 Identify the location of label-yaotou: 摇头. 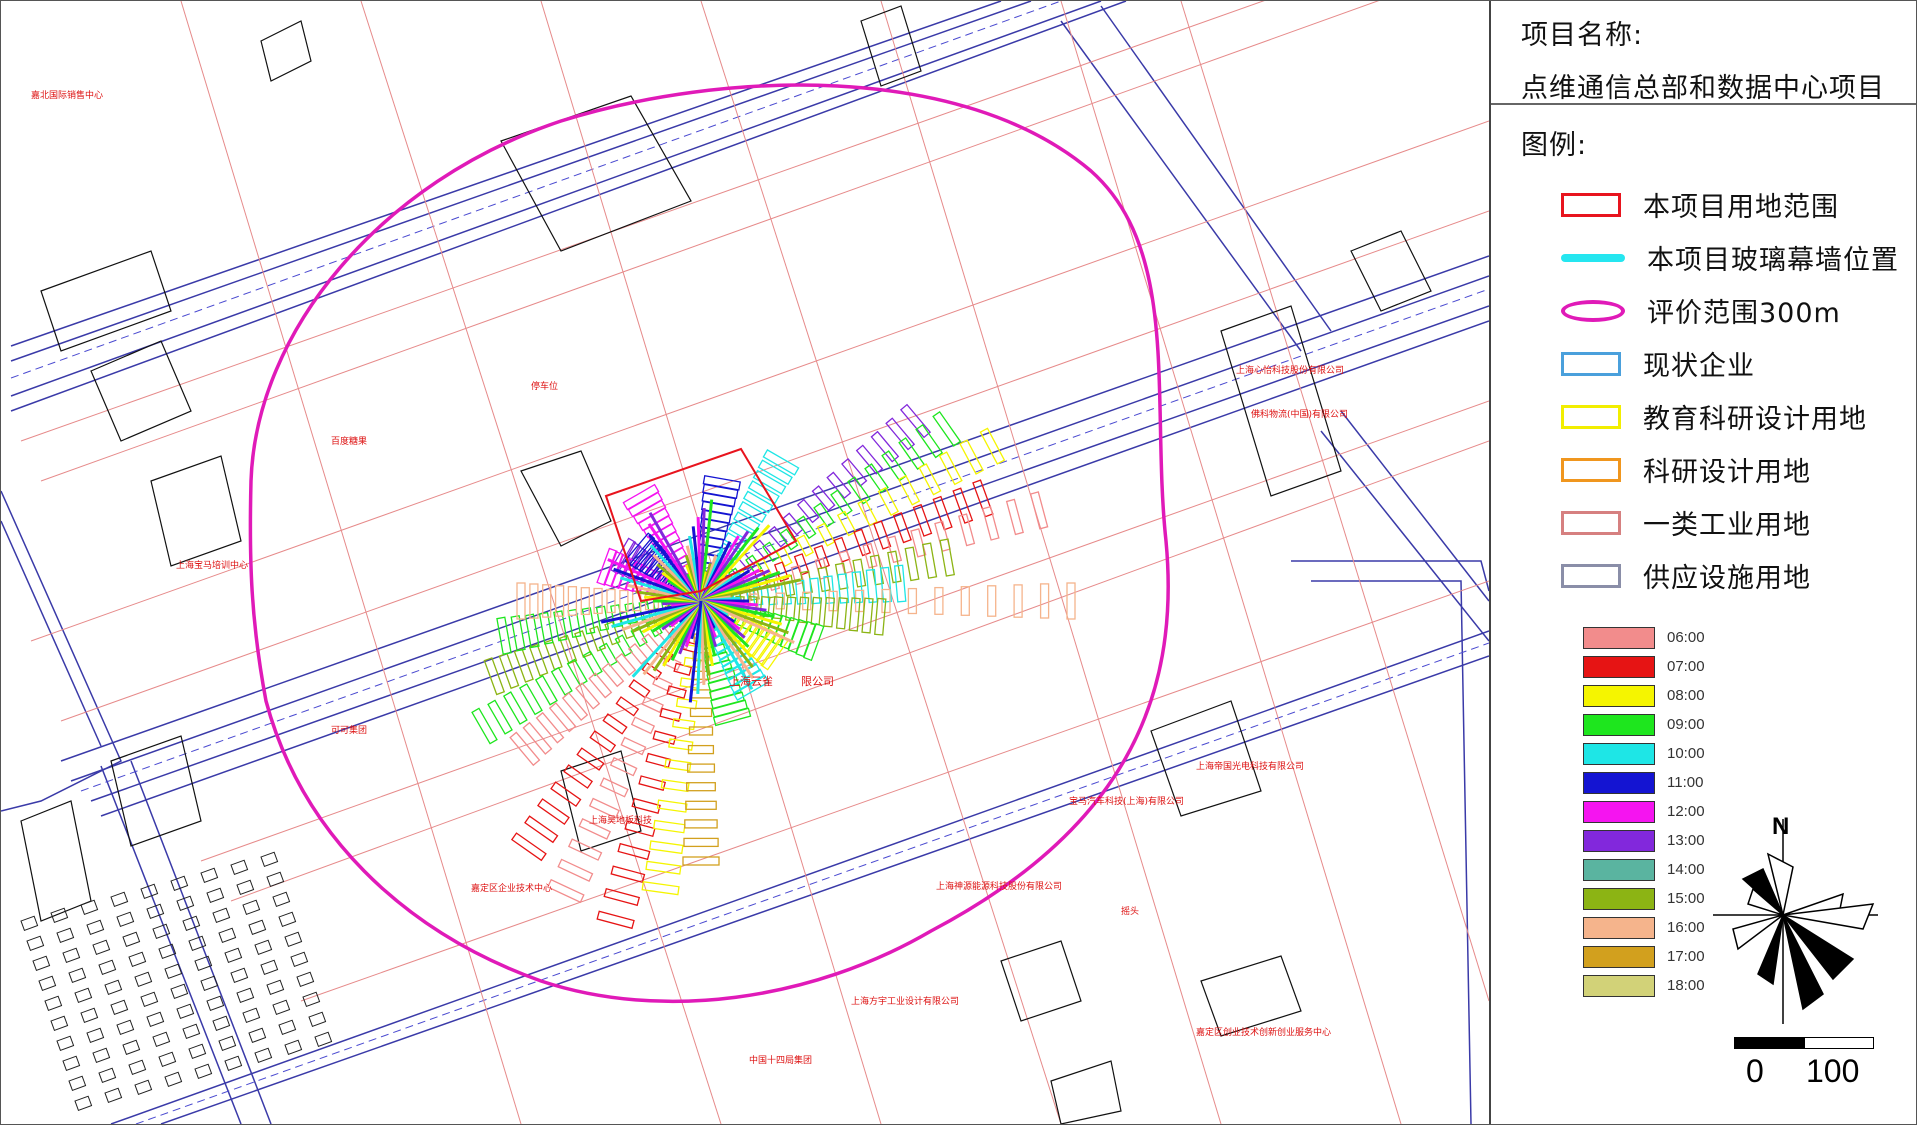
(1130, 911).